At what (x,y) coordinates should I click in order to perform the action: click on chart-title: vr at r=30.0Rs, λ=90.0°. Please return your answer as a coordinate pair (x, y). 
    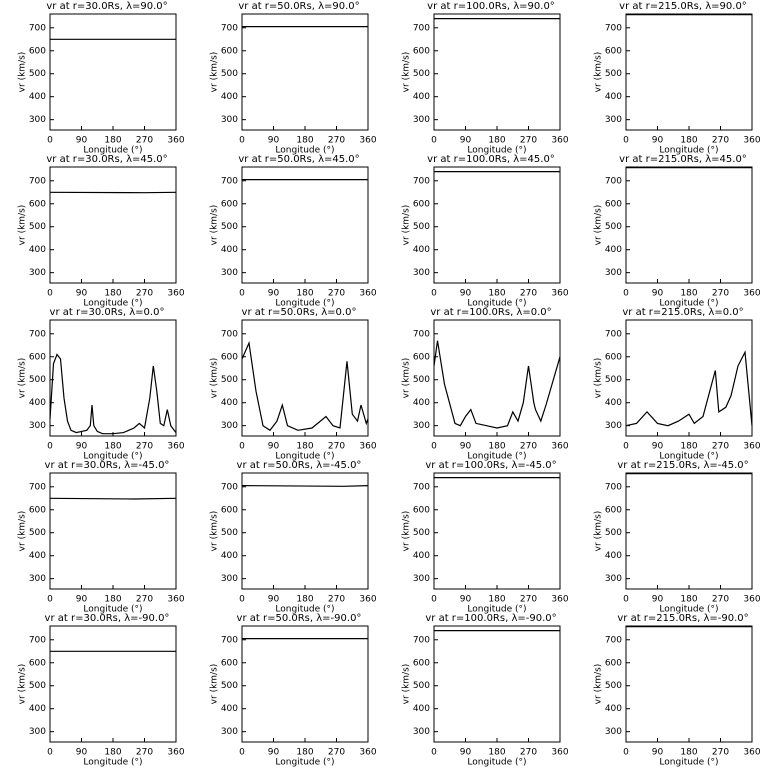
    Looking at the image, I should click on (106, 6).